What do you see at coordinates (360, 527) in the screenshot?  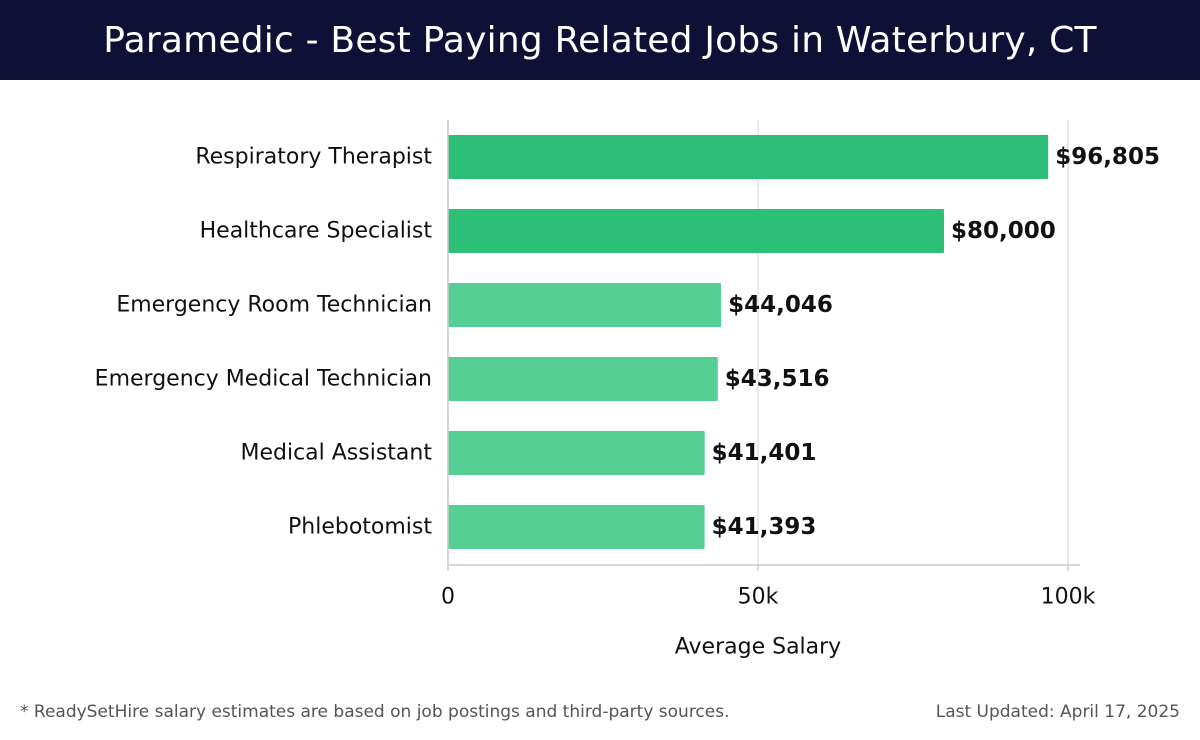 I see `category-label: Phlebotomist` at bounding box center [360, 527].